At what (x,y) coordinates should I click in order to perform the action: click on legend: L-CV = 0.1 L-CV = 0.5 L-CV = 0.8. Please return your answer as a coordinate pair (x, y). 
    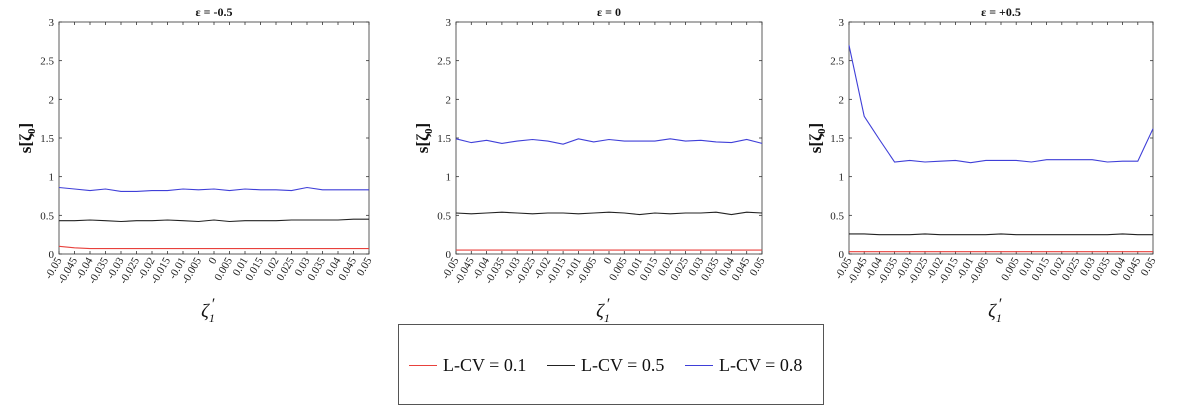
    Looking at the image, I should click on (611, 364).